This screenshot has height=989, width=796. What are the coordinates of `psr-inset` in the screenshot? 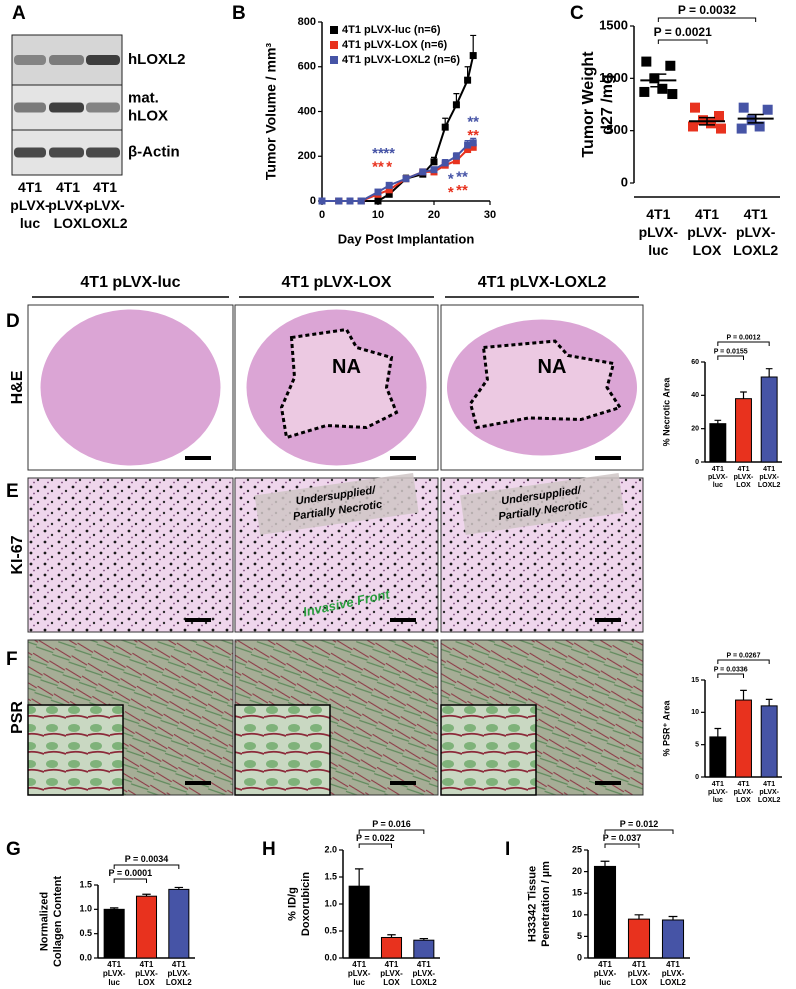 It's located at (488, 750).